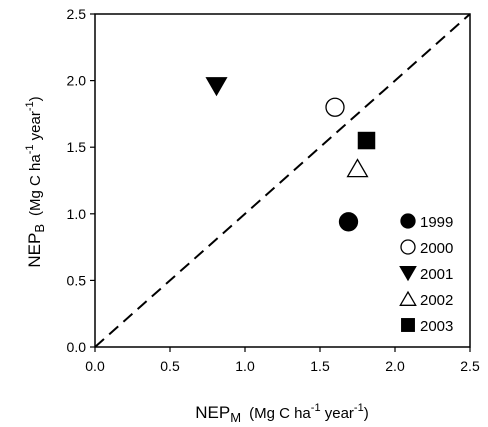 This screenshot has height=427, width=488. What do you see at coordinates (95, 366) in the screenshot?
I see `x-tick-label: 0.0` at bounding box center [95, 366].